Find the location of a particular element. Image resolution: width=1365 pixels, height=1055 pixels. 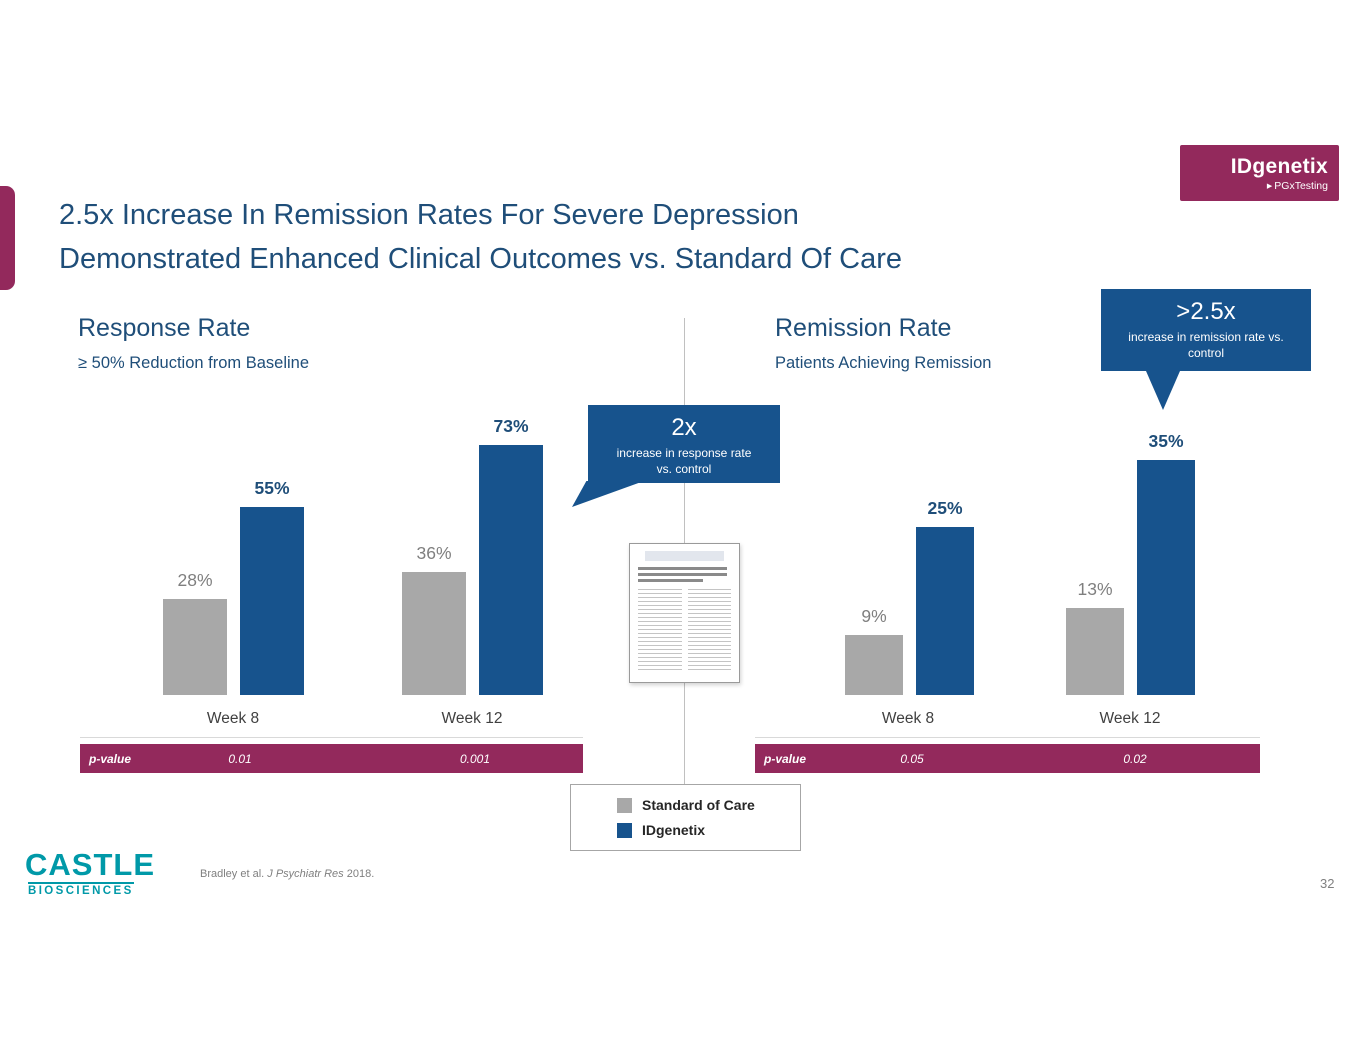

remission-rate-title: Remission Rate is located at coordinates (863, 328).